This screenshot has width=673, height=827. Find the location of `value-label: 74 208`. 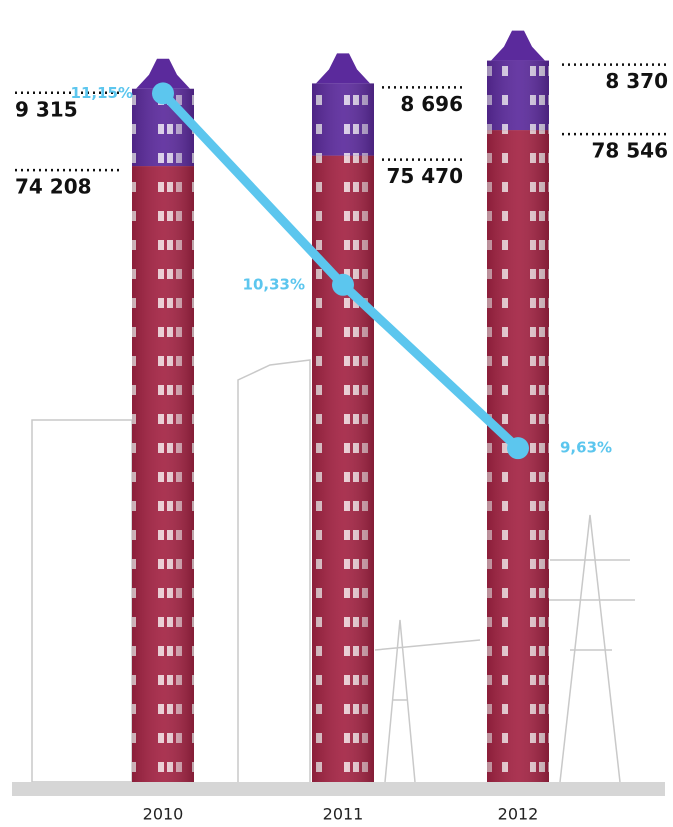

value-label: 74 208 is located at coordinates (53, 187).